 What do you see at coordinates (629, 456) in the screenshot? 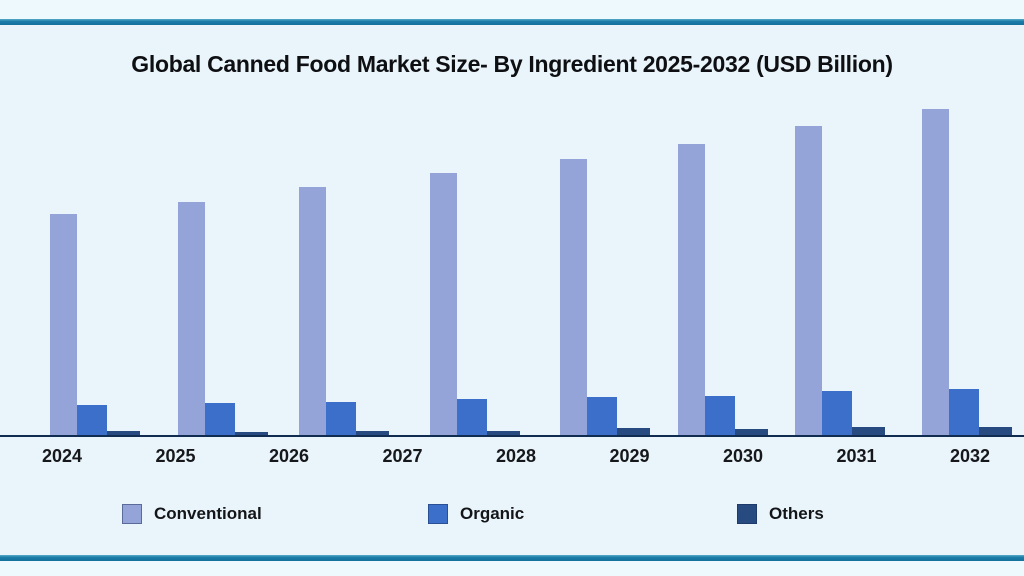
I see `x-tick-label-2029: 2029` at bounding box center [629, 456].